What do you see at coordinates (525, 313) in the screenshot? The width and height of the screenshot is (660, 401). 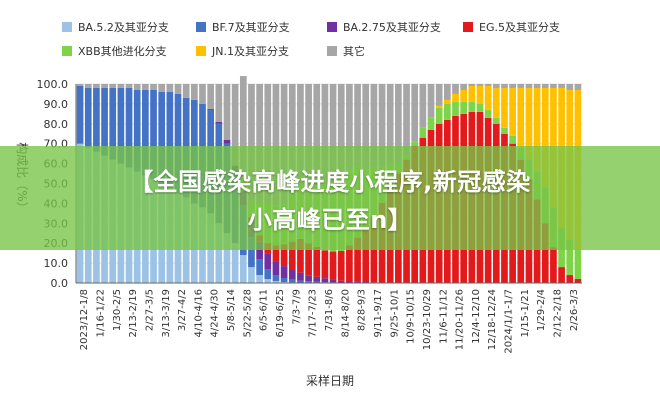 I see `x-tick-label: 1/15-1/21` at bounding box center [525, 313].